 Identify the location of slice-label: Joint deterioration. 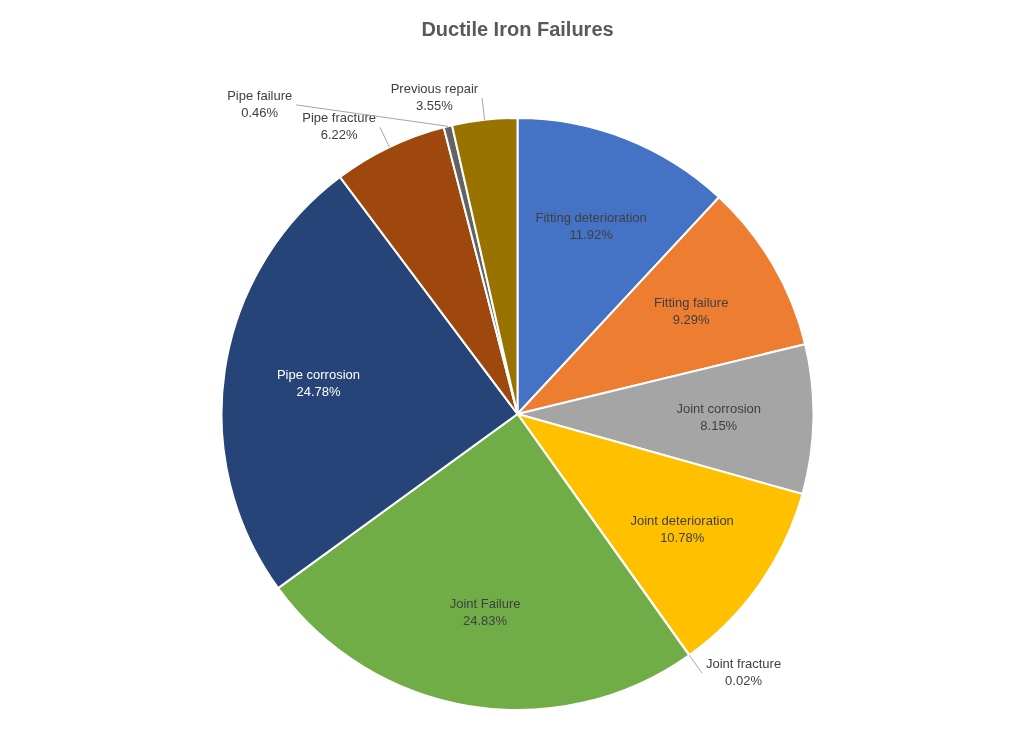
(682, 520).